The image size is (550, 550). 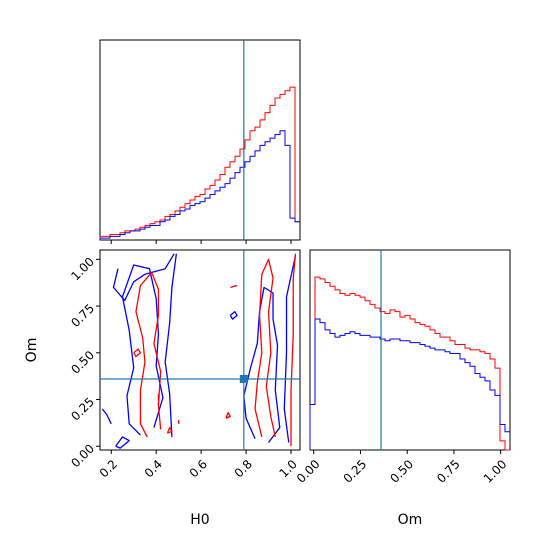 What do you see at coordinates (82, 409) in the screenshot?
I see `om-y-tick-label-1: 0.25` at bounding box center [82, 409].